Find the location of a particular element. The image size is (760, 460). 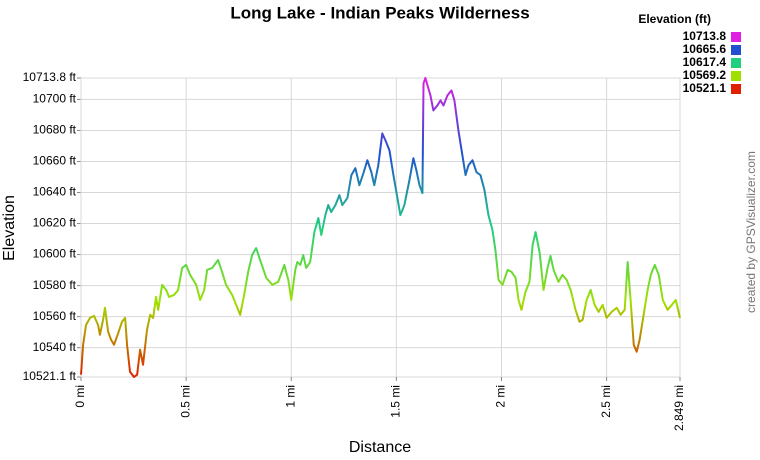

x-tick-label: 0.5 mi is located at coordinates (185, 401).